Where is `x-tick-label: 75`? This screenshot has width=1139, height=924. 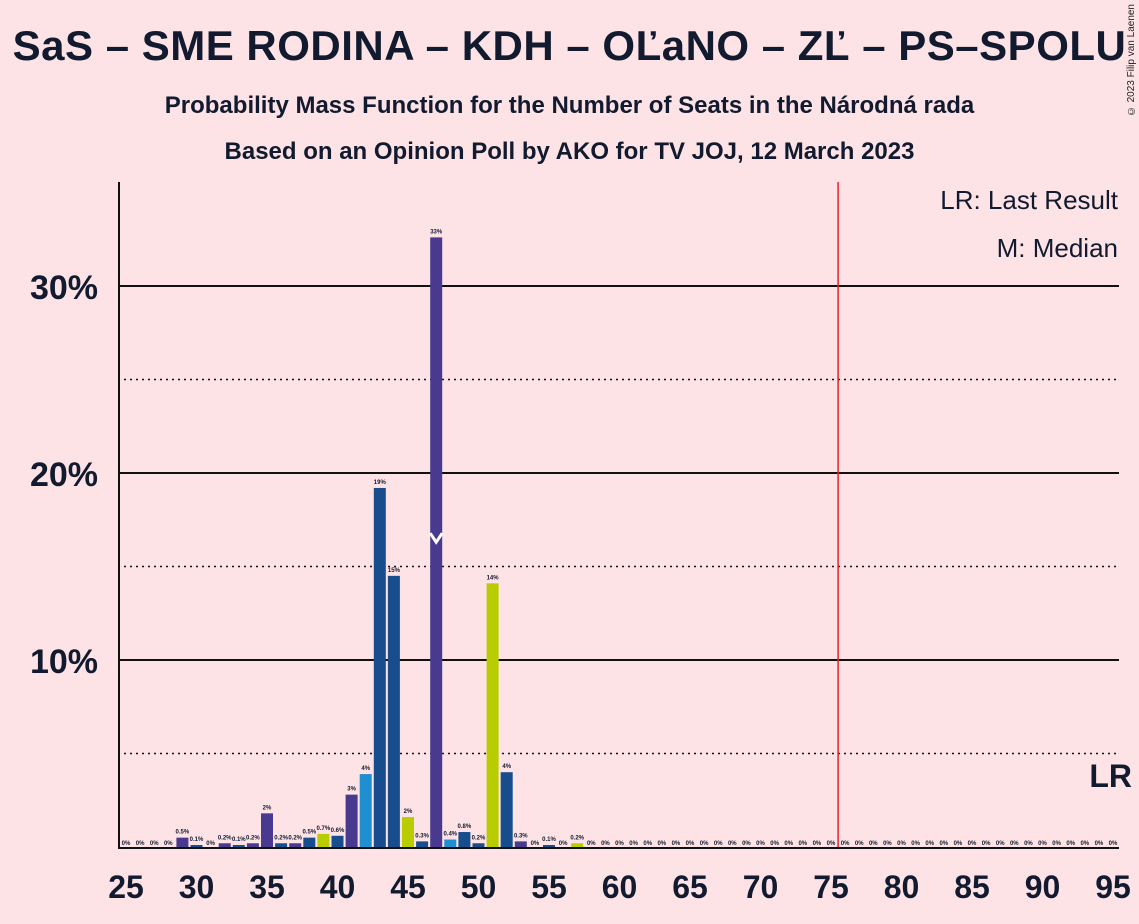 x-tick-label: 75 is located at coordinates (831, 887).